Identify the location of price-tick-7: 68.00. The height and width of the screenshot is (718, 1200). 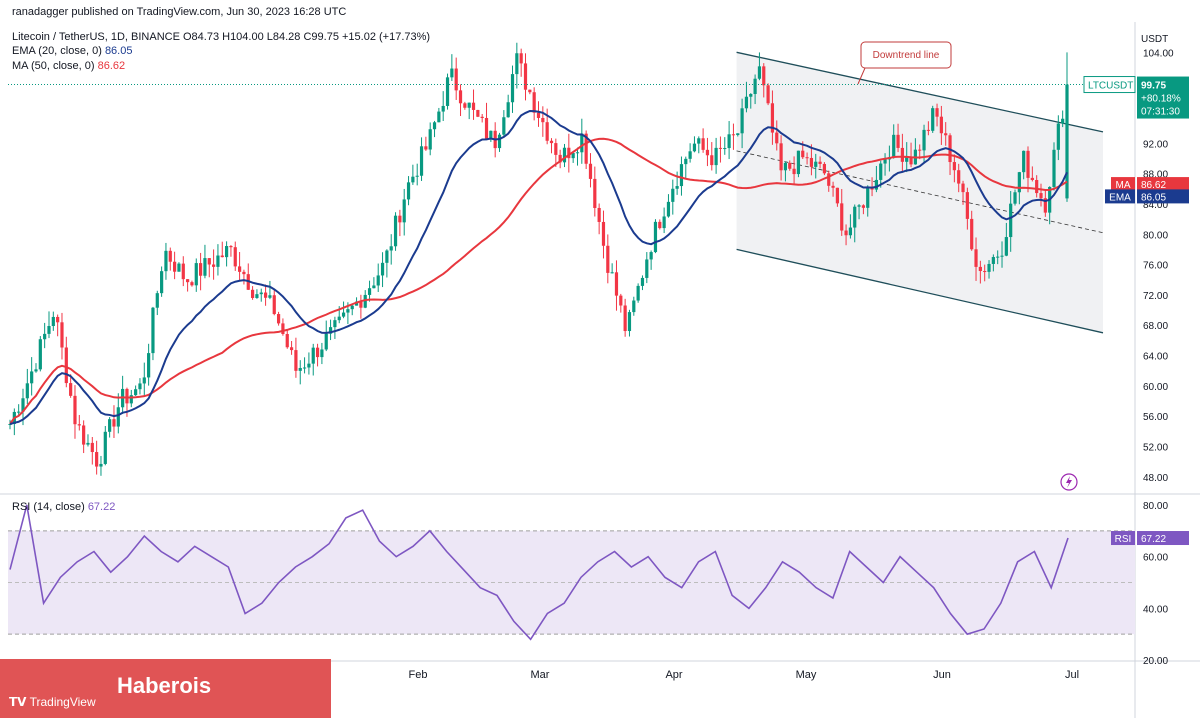
(1155, 326).